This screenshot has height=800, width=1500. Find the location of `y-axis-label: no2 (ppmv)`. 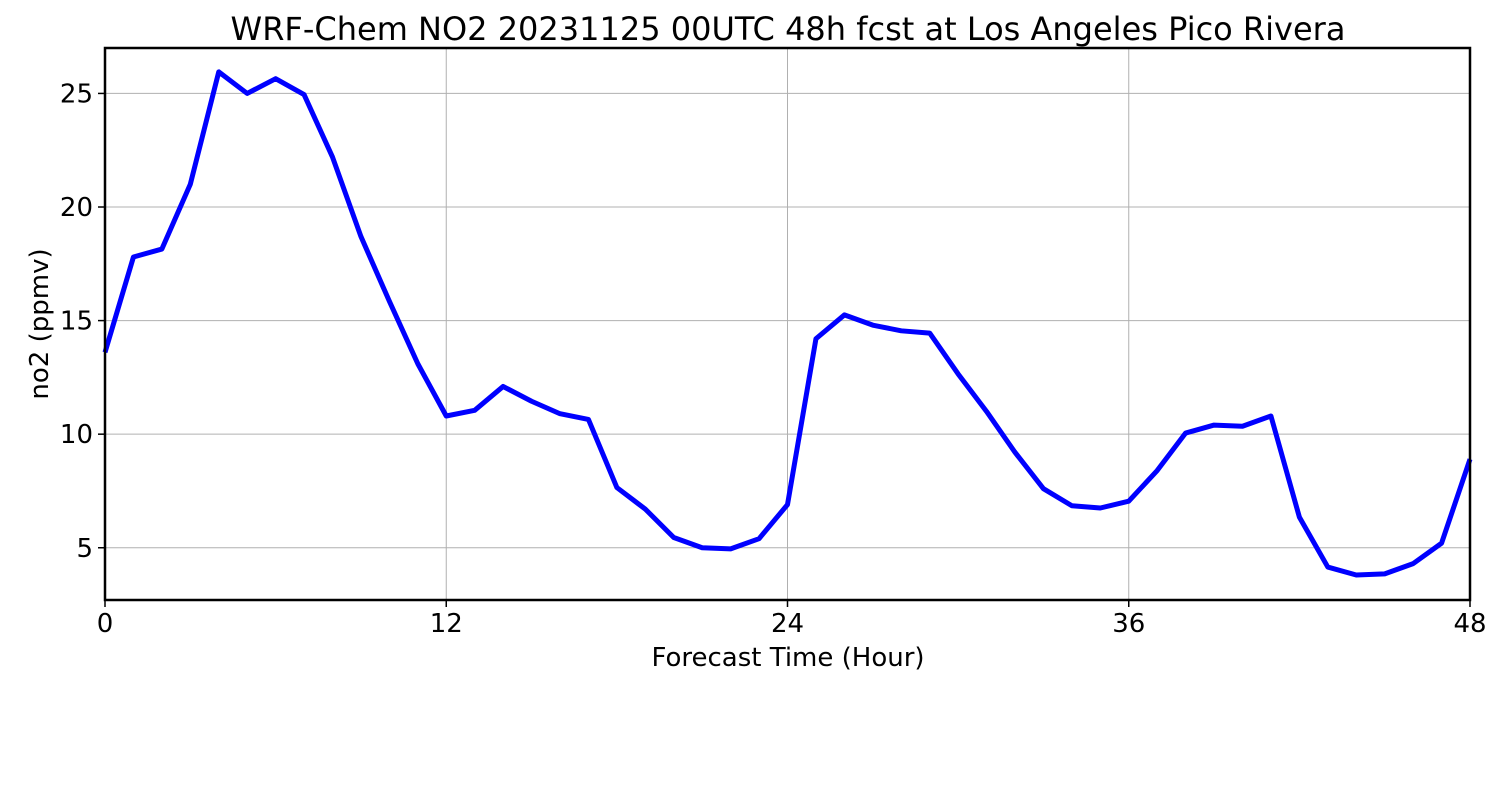

y-axis-label: no2 (ppmv) is located at coordinates (40, 323).